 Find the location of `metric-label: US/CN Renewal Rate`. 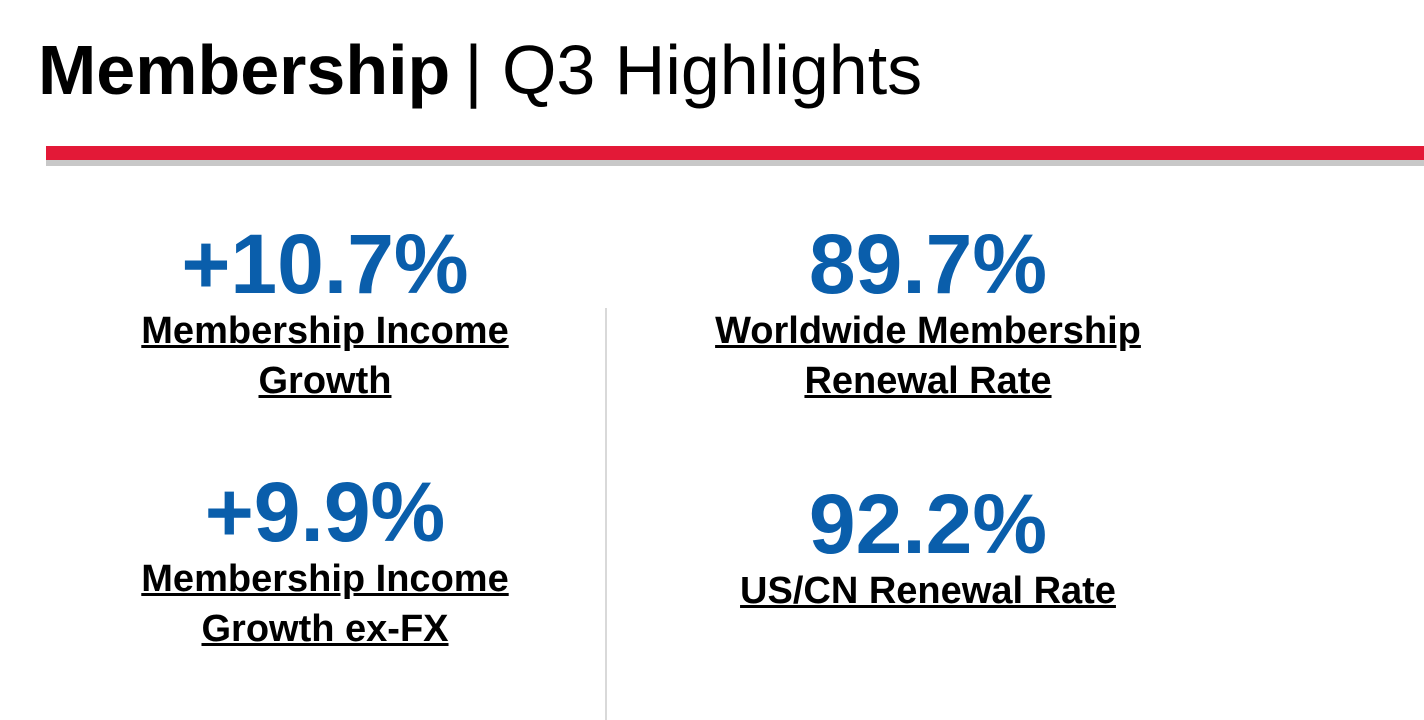

metric-label: US/CN Renewal Rate is located at coordinates (928, 591).